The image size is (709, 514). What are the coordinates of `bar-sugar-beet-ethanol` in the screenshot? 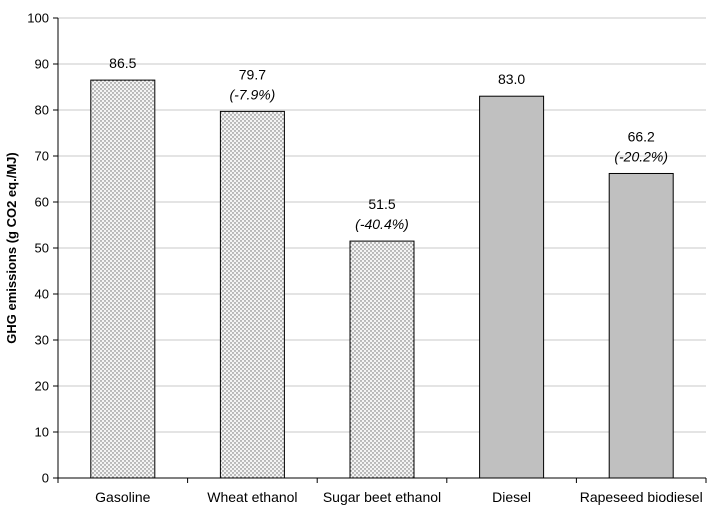 It's located at (382, 359).